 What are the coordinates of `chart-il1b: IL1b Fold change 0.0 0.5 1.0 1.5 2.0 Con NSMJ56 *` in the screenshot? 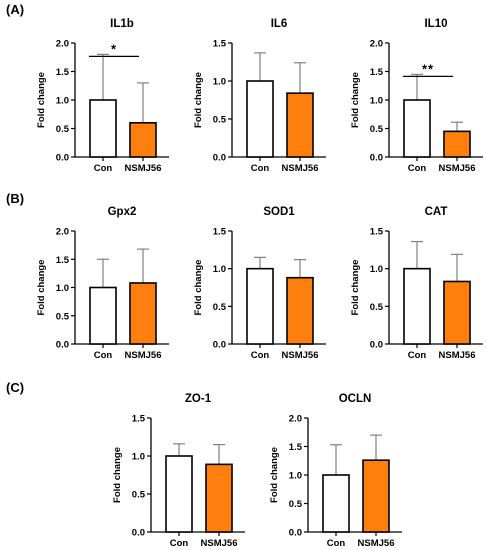 It's located at (102, 96).